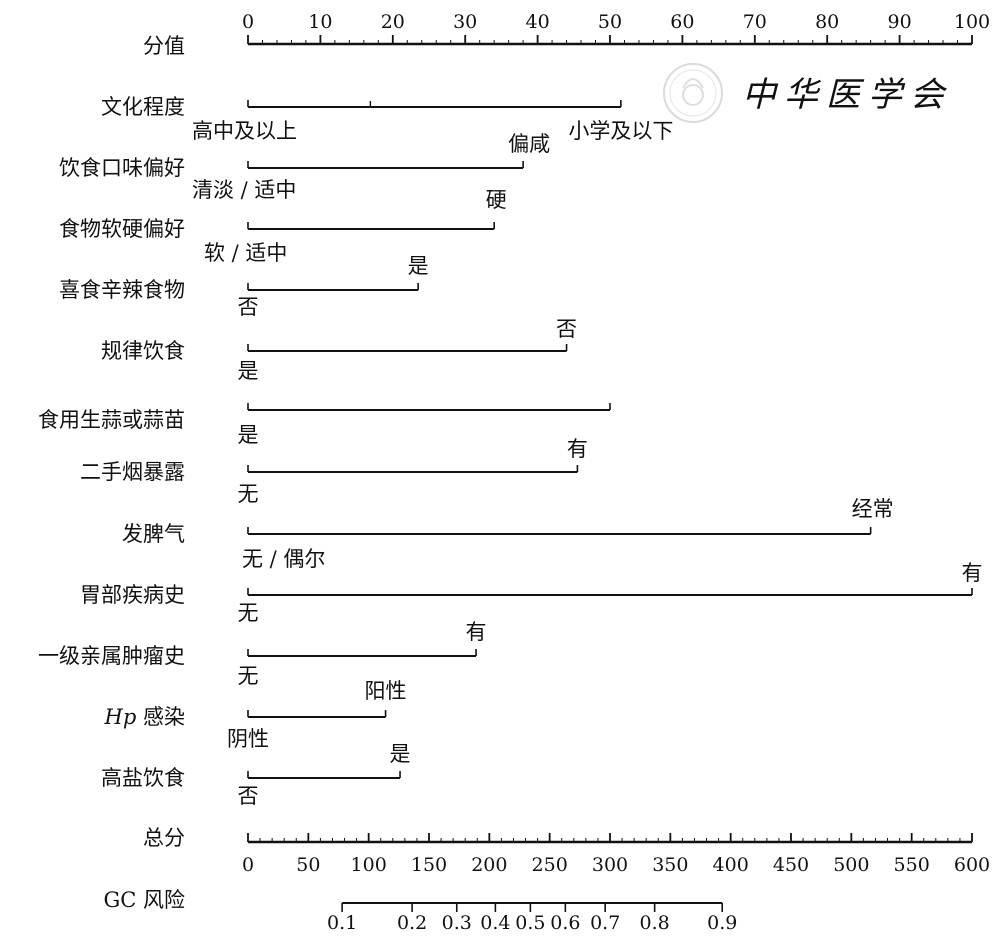 This screenshot has width=1002, height=941. Describe the element at coordinates (248, 865) in the screenshot. I see `total-tick-label: 0` at that location.